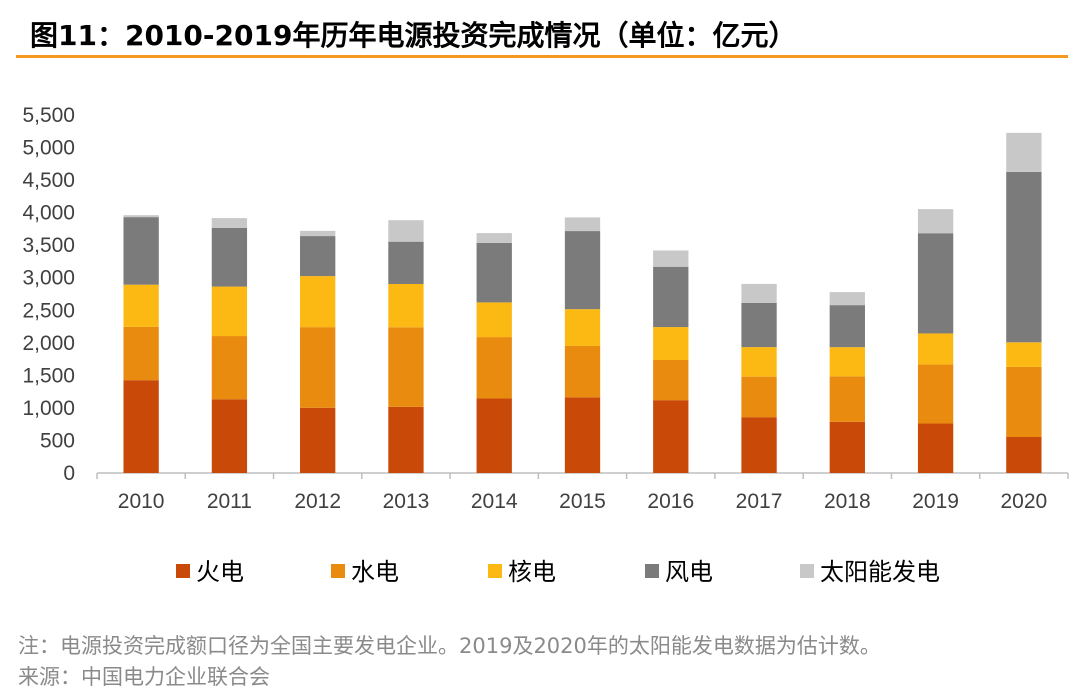 The image size is (1080, 692). Describe the element at coordinates (494, 501) in the screenshot. I see `x-tick-label: 2014` at that location.